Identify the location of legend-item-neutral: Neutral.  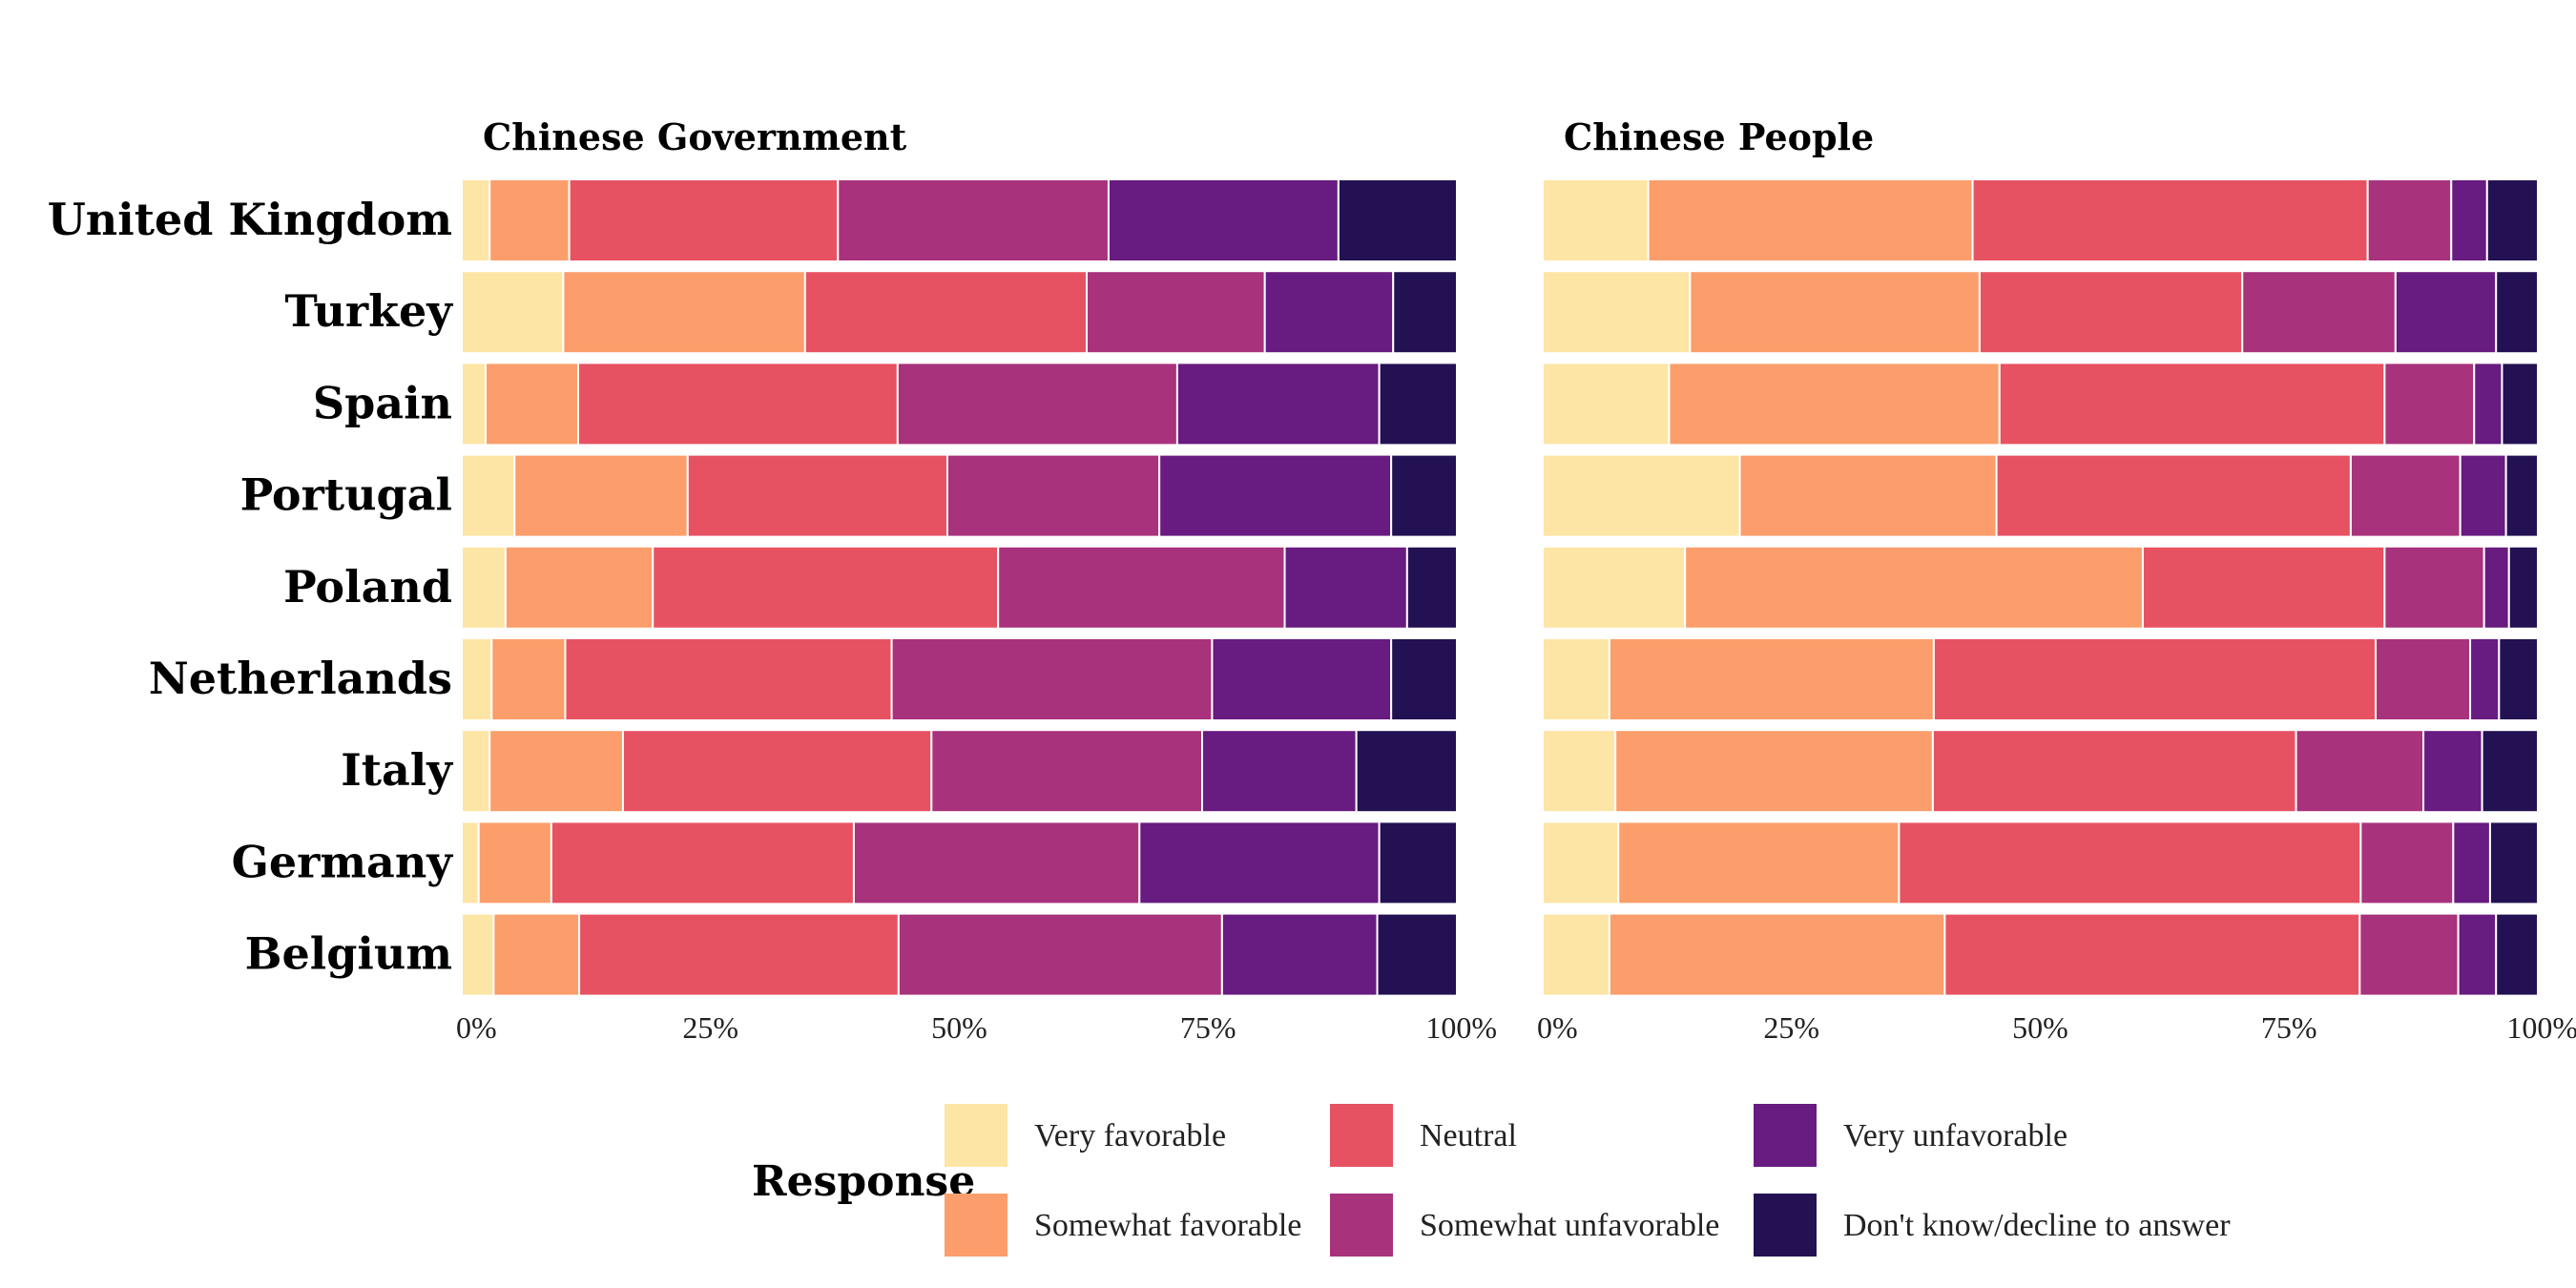
(1423, 1135).